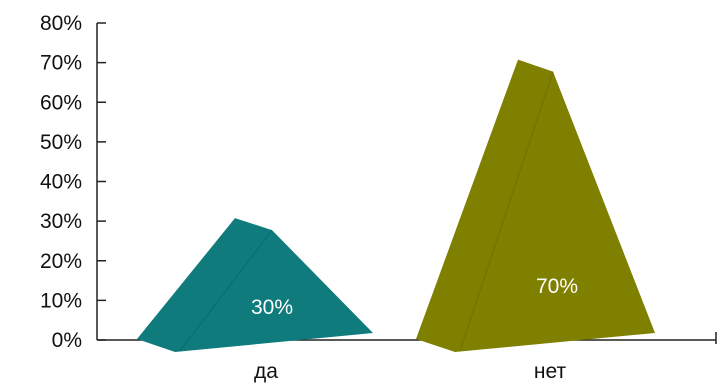 Image resolution: width=727 pixels, height=390 pixels. What do you see at coordinates (557, 286) in the screenshot?
I see `data-label: 70%` at bounding box center [557, 286].